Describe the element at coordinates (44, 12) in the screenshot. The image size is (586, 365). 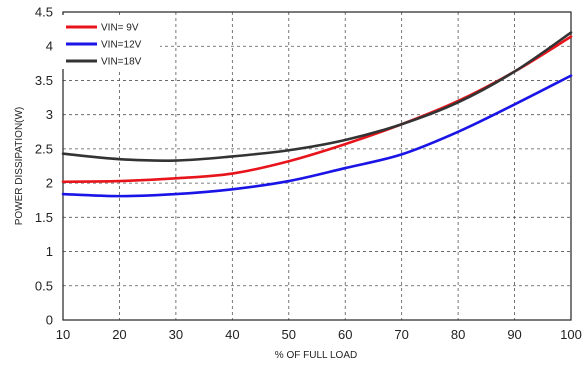
I see `y-tick-label: 4.5` at that location.